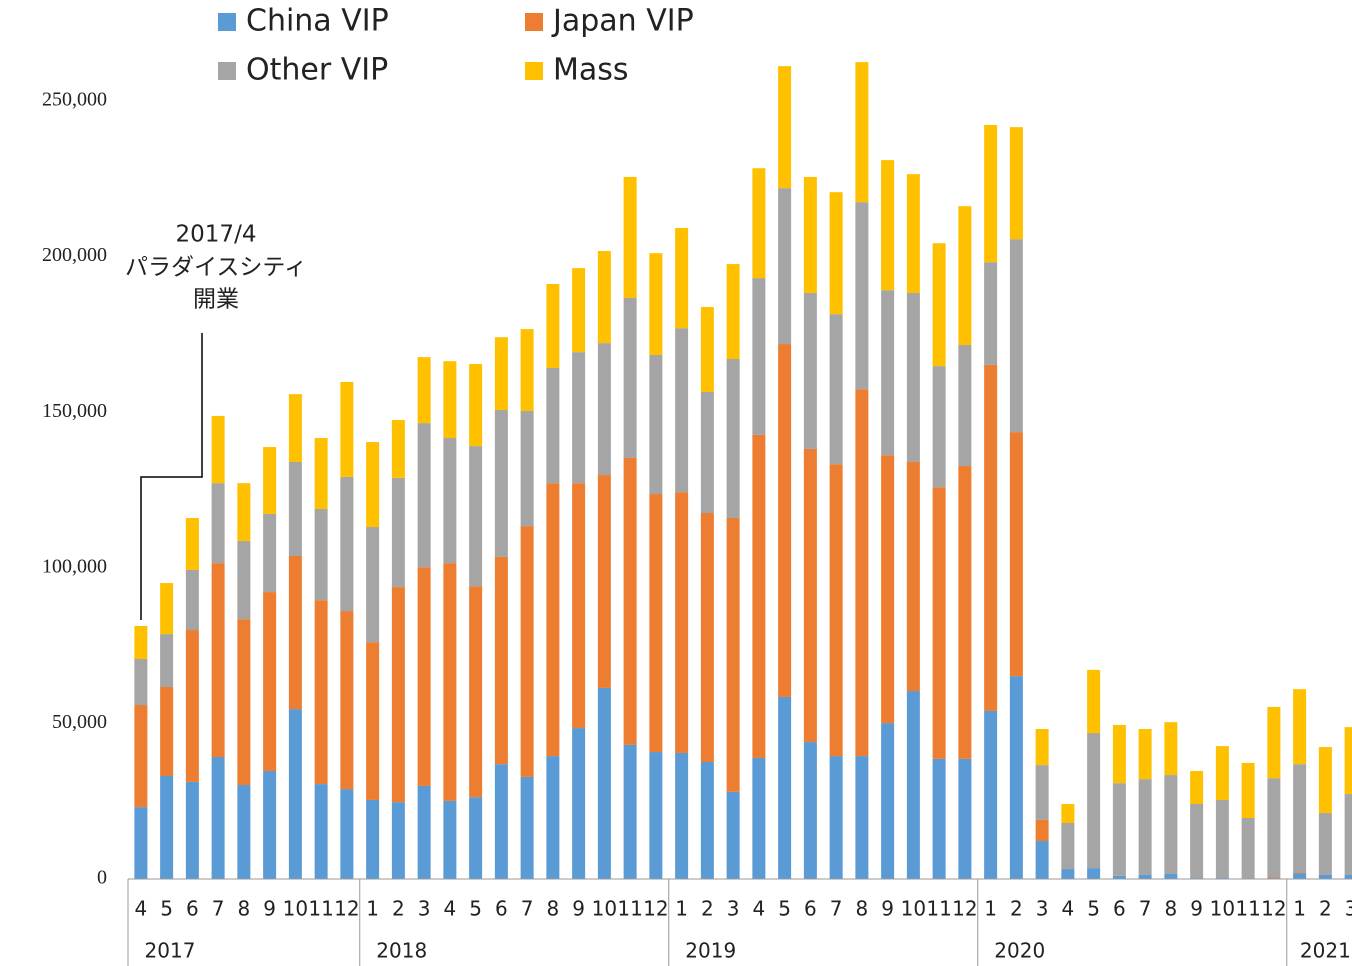 The height and width of the screenshot is (966, 1352). Describe the element at coordinates (401, 951) in the screenshot. I see `group-label: 2018` at that location.